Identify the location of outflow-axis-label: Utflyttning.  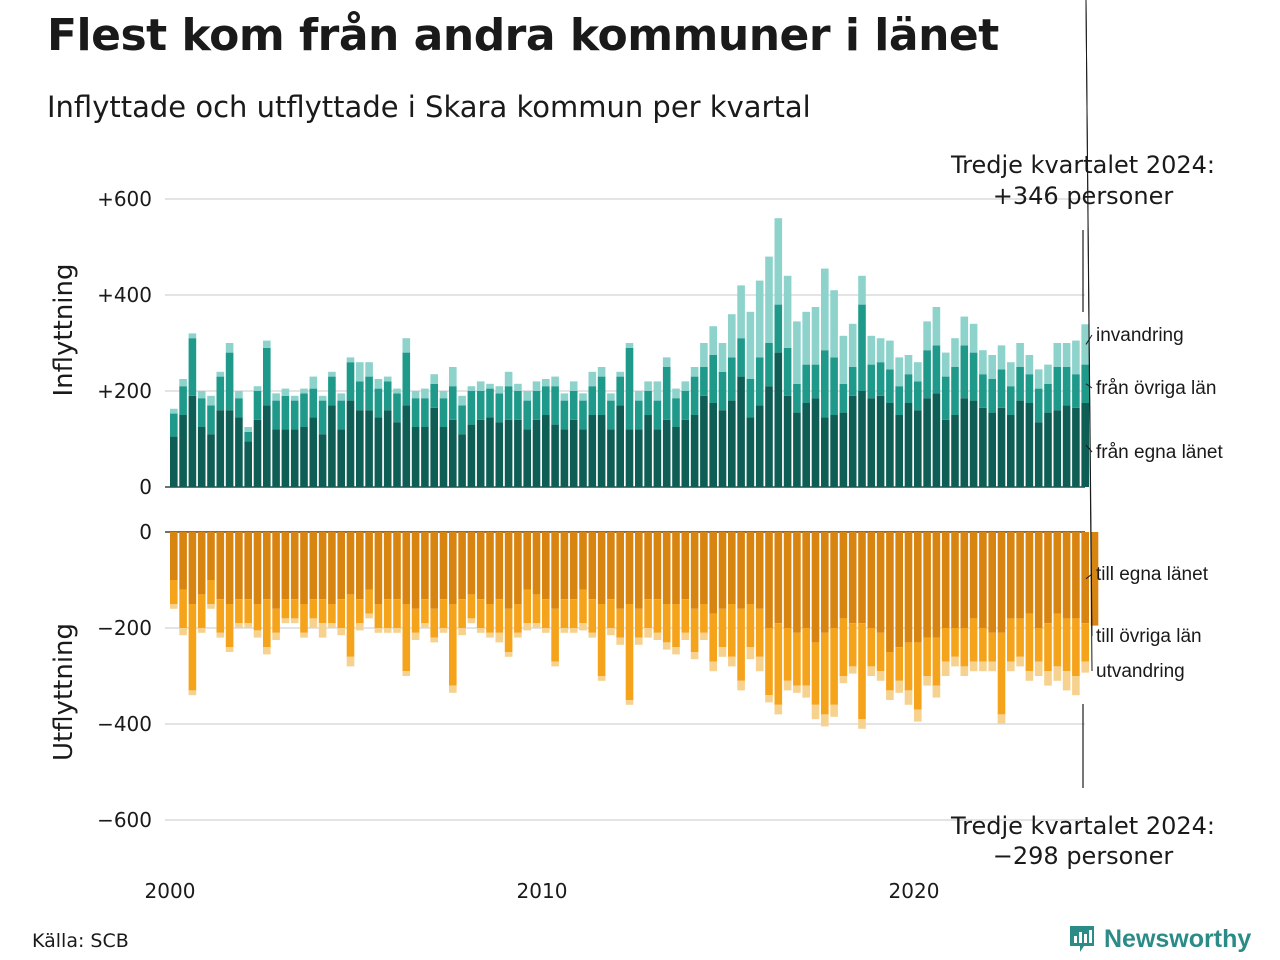
(64, 692).